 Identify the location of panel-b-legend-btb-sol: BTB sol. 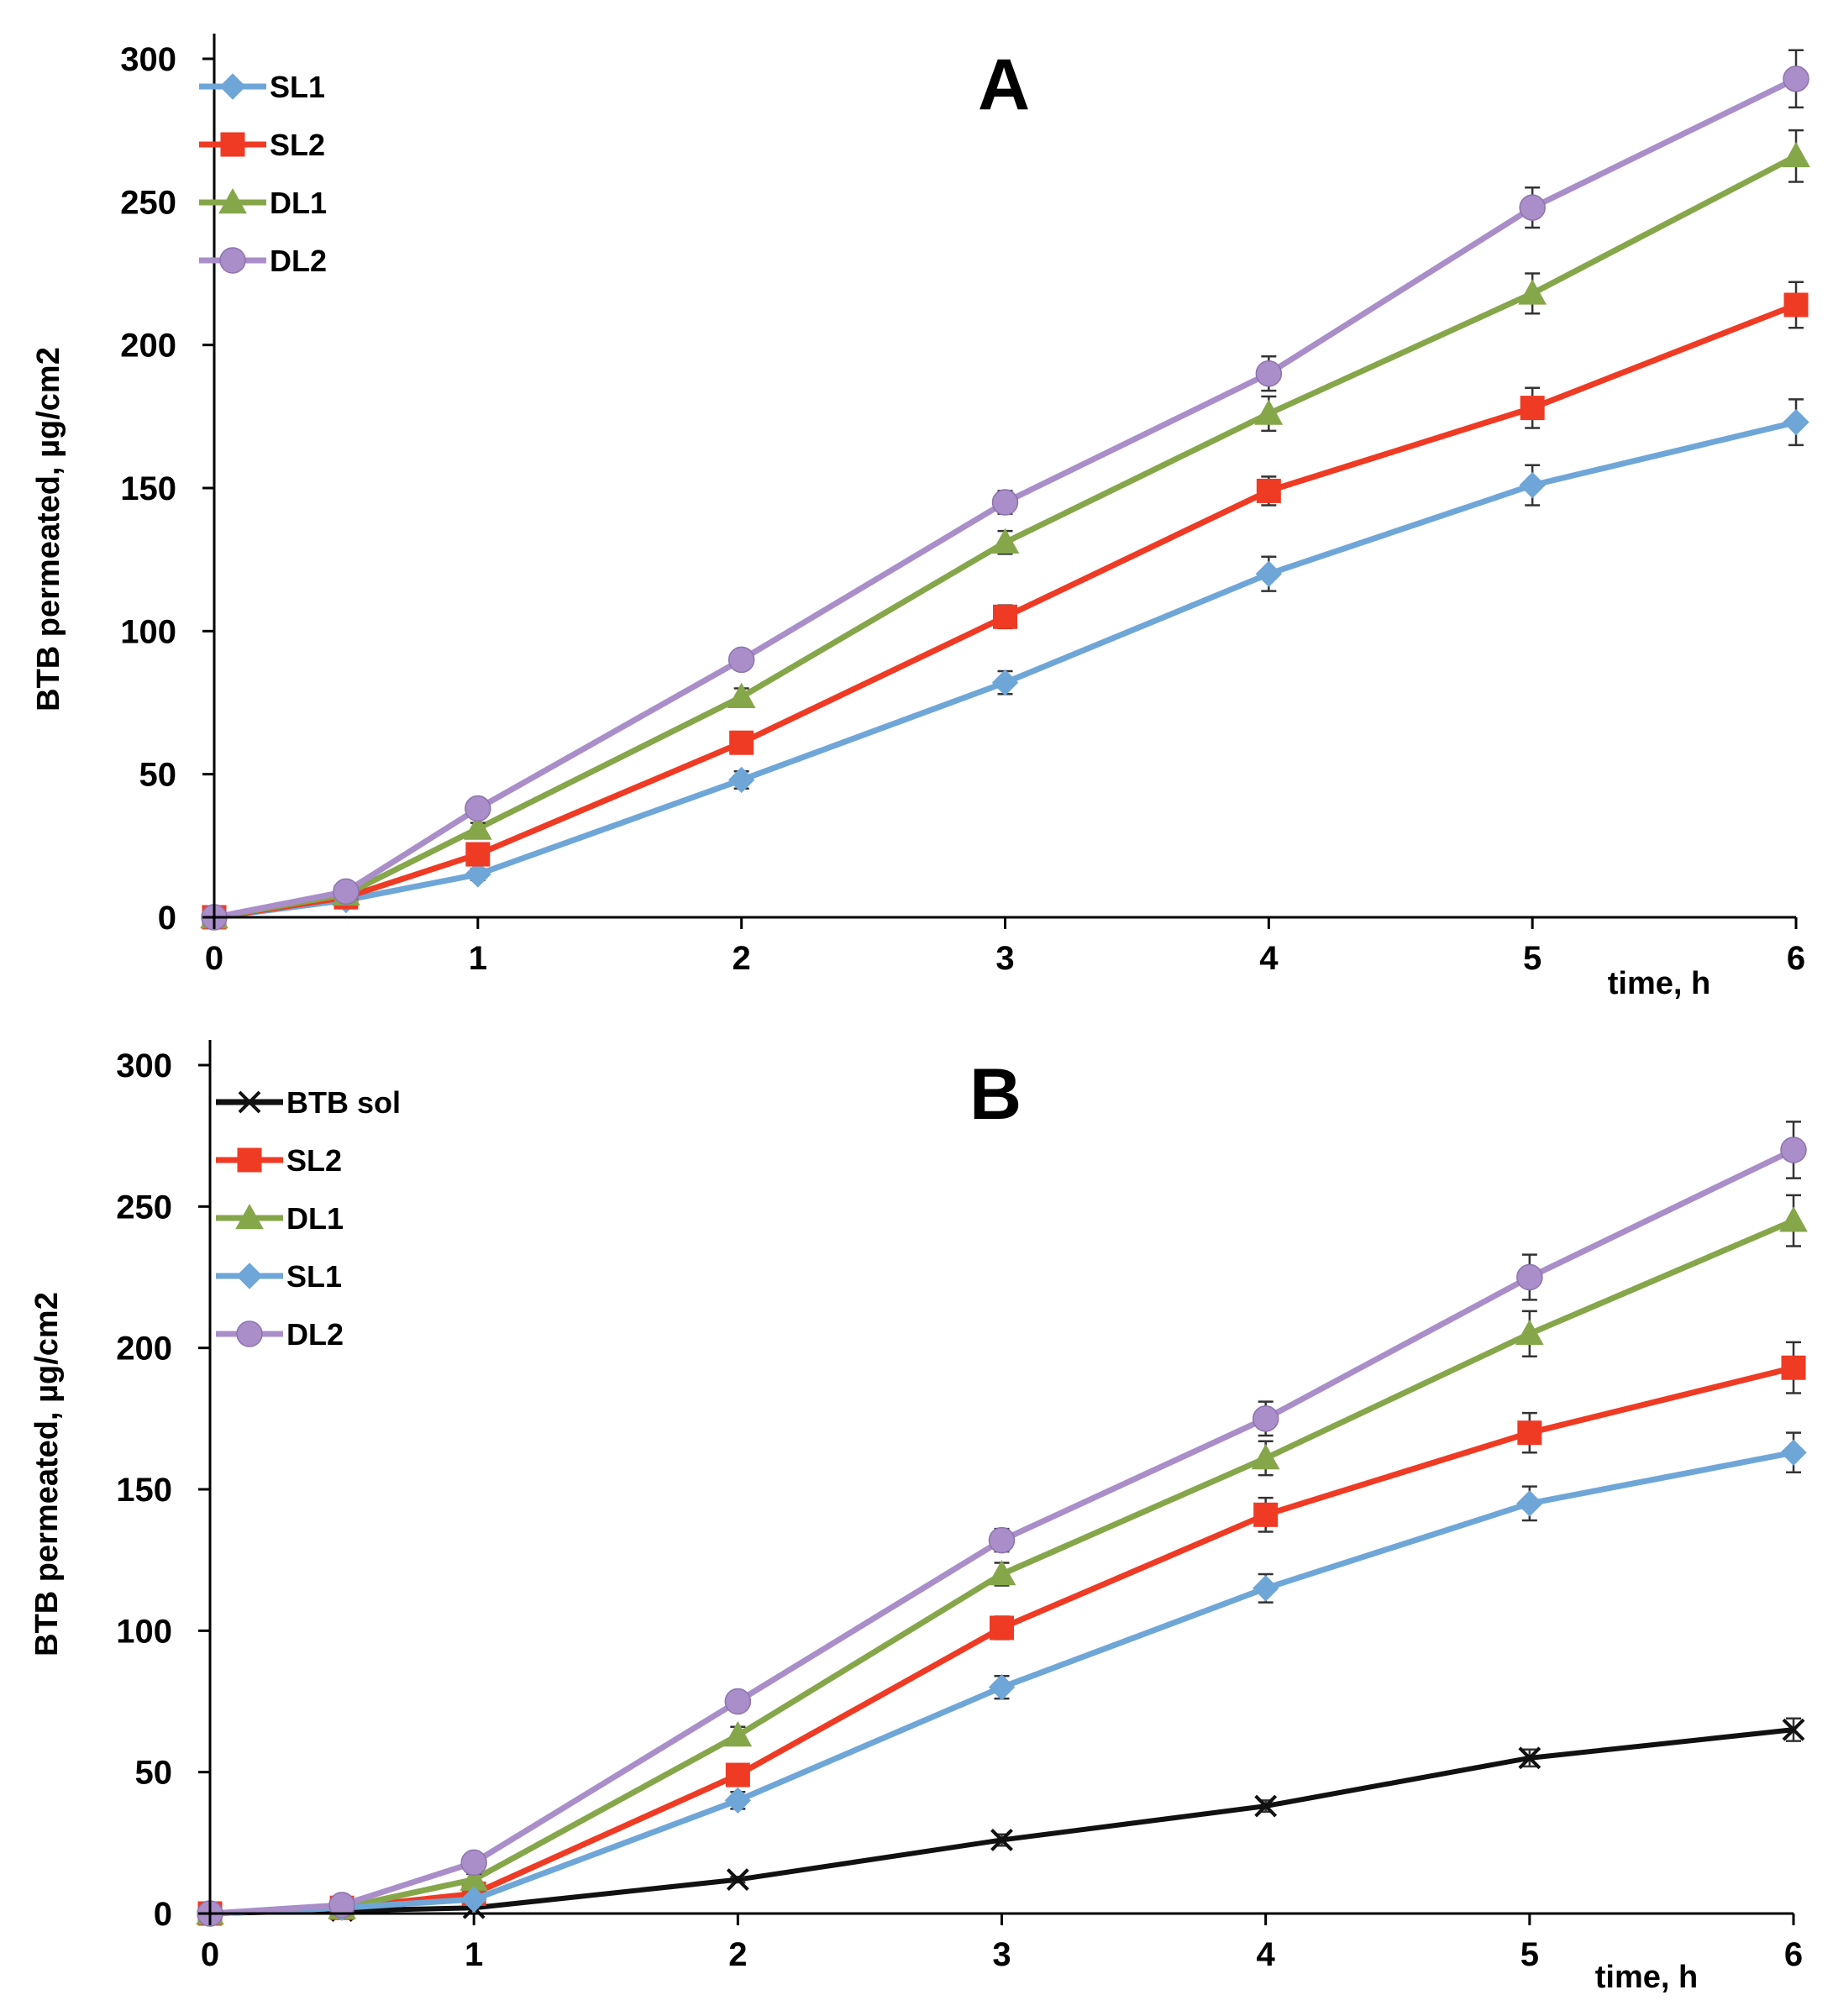
(308, 1102).